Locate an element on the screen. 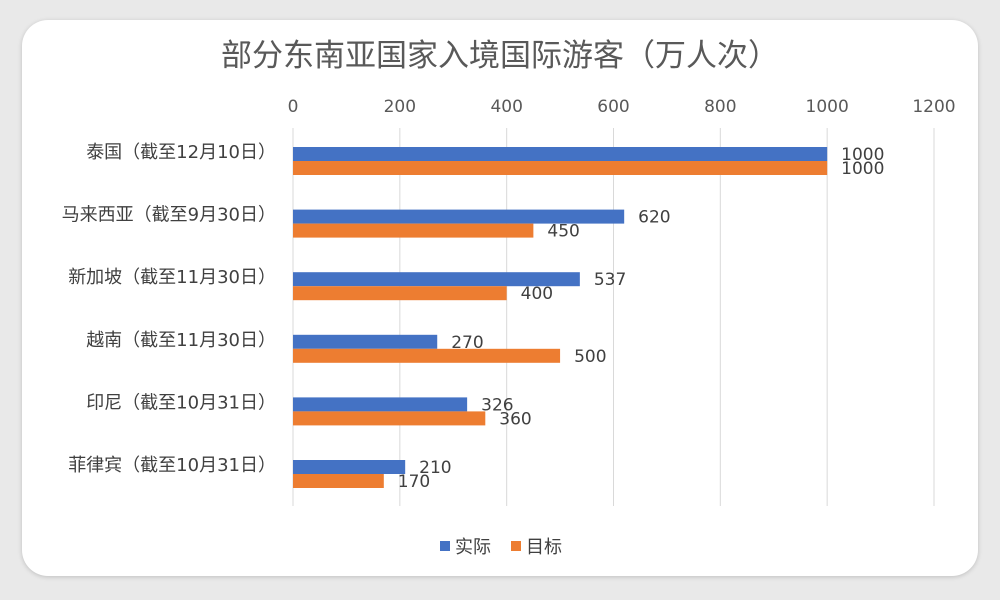 The height and width of the screenshot is (600, 1000). category-label: 越南（截至11月30日） is located at coordinates (181, 340).